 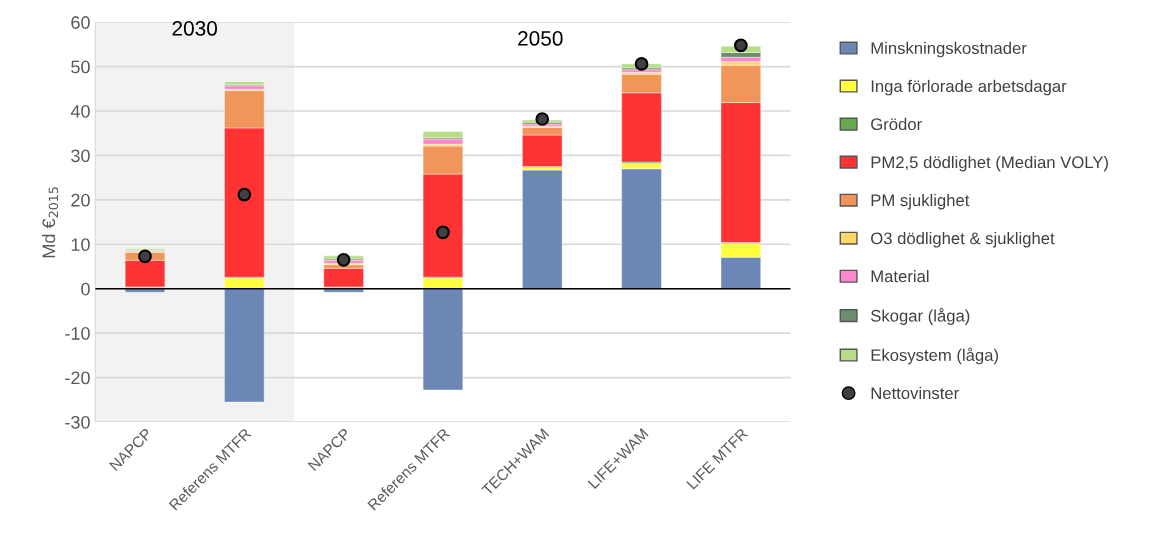 I want to click on legend-label: Grödor, so click(x=896, y=124).